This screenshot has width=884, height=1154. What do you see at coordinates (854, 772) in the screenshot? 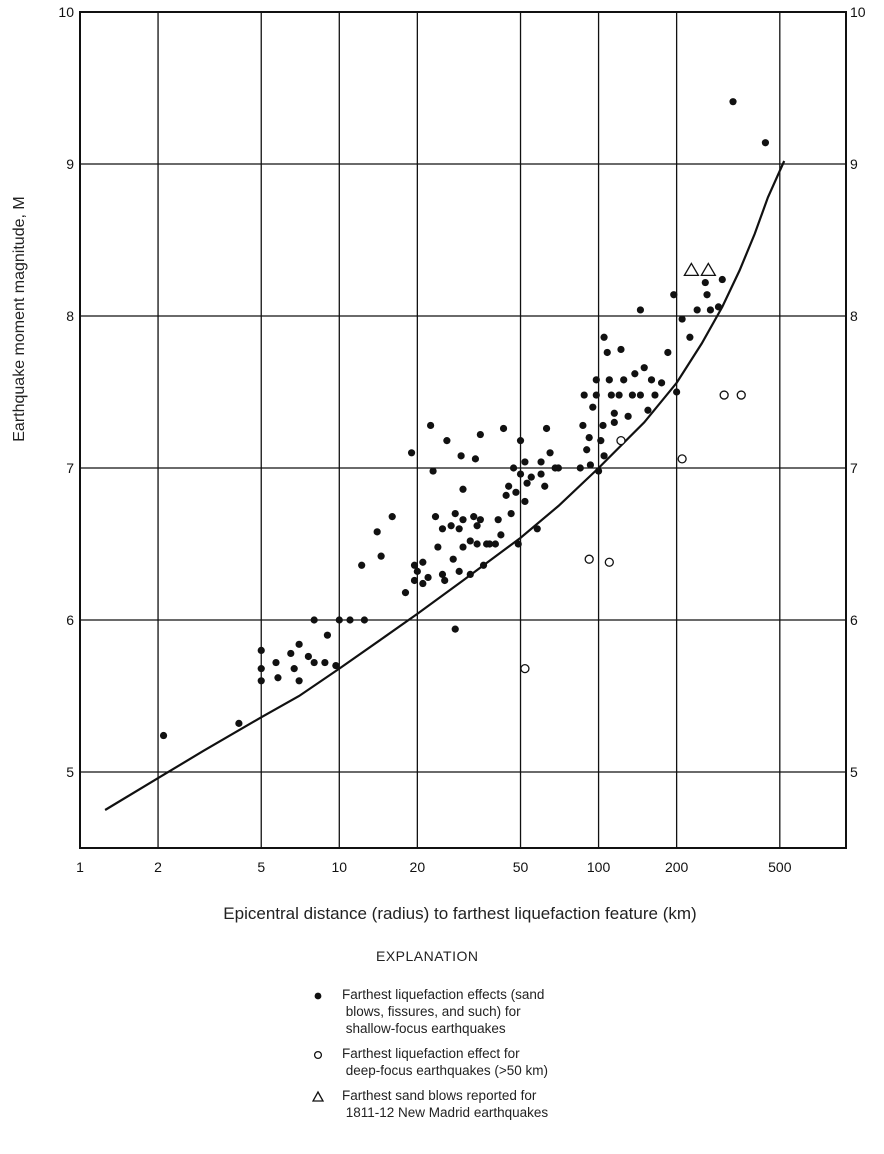
I see `y-tick-label-right: 5` at bounding box center [854, 772].